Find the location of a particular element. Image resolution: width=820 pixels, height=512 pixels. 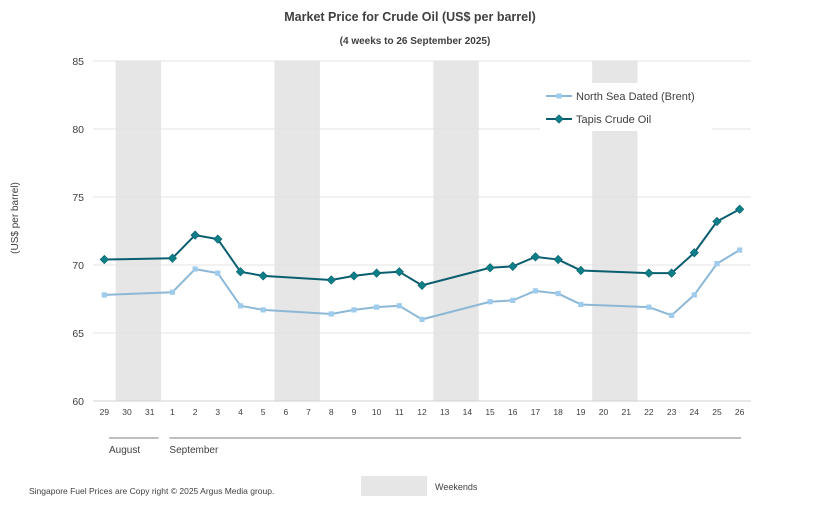

x-tick-14-16: 14 is located at coordinates (468, 412).